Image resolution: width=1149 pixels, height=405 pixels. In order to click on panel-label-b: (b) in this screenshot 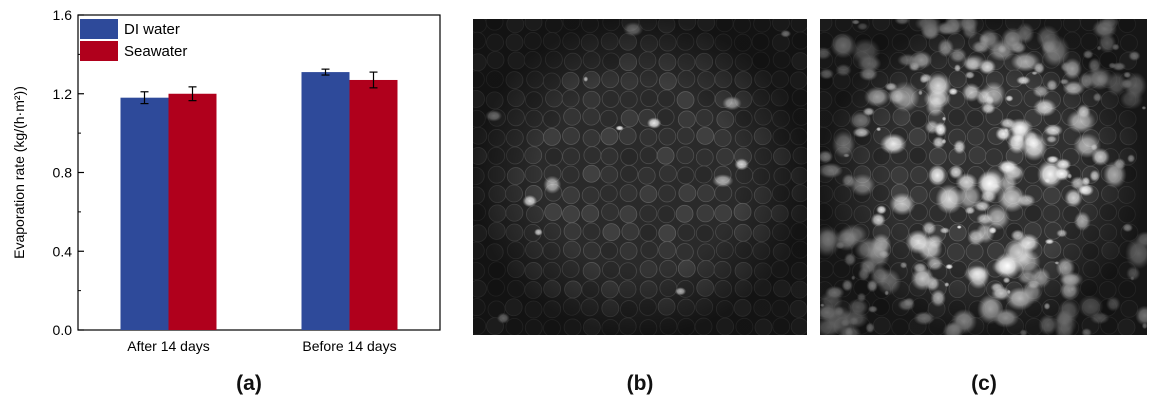, I will do `click(640, 383)`.